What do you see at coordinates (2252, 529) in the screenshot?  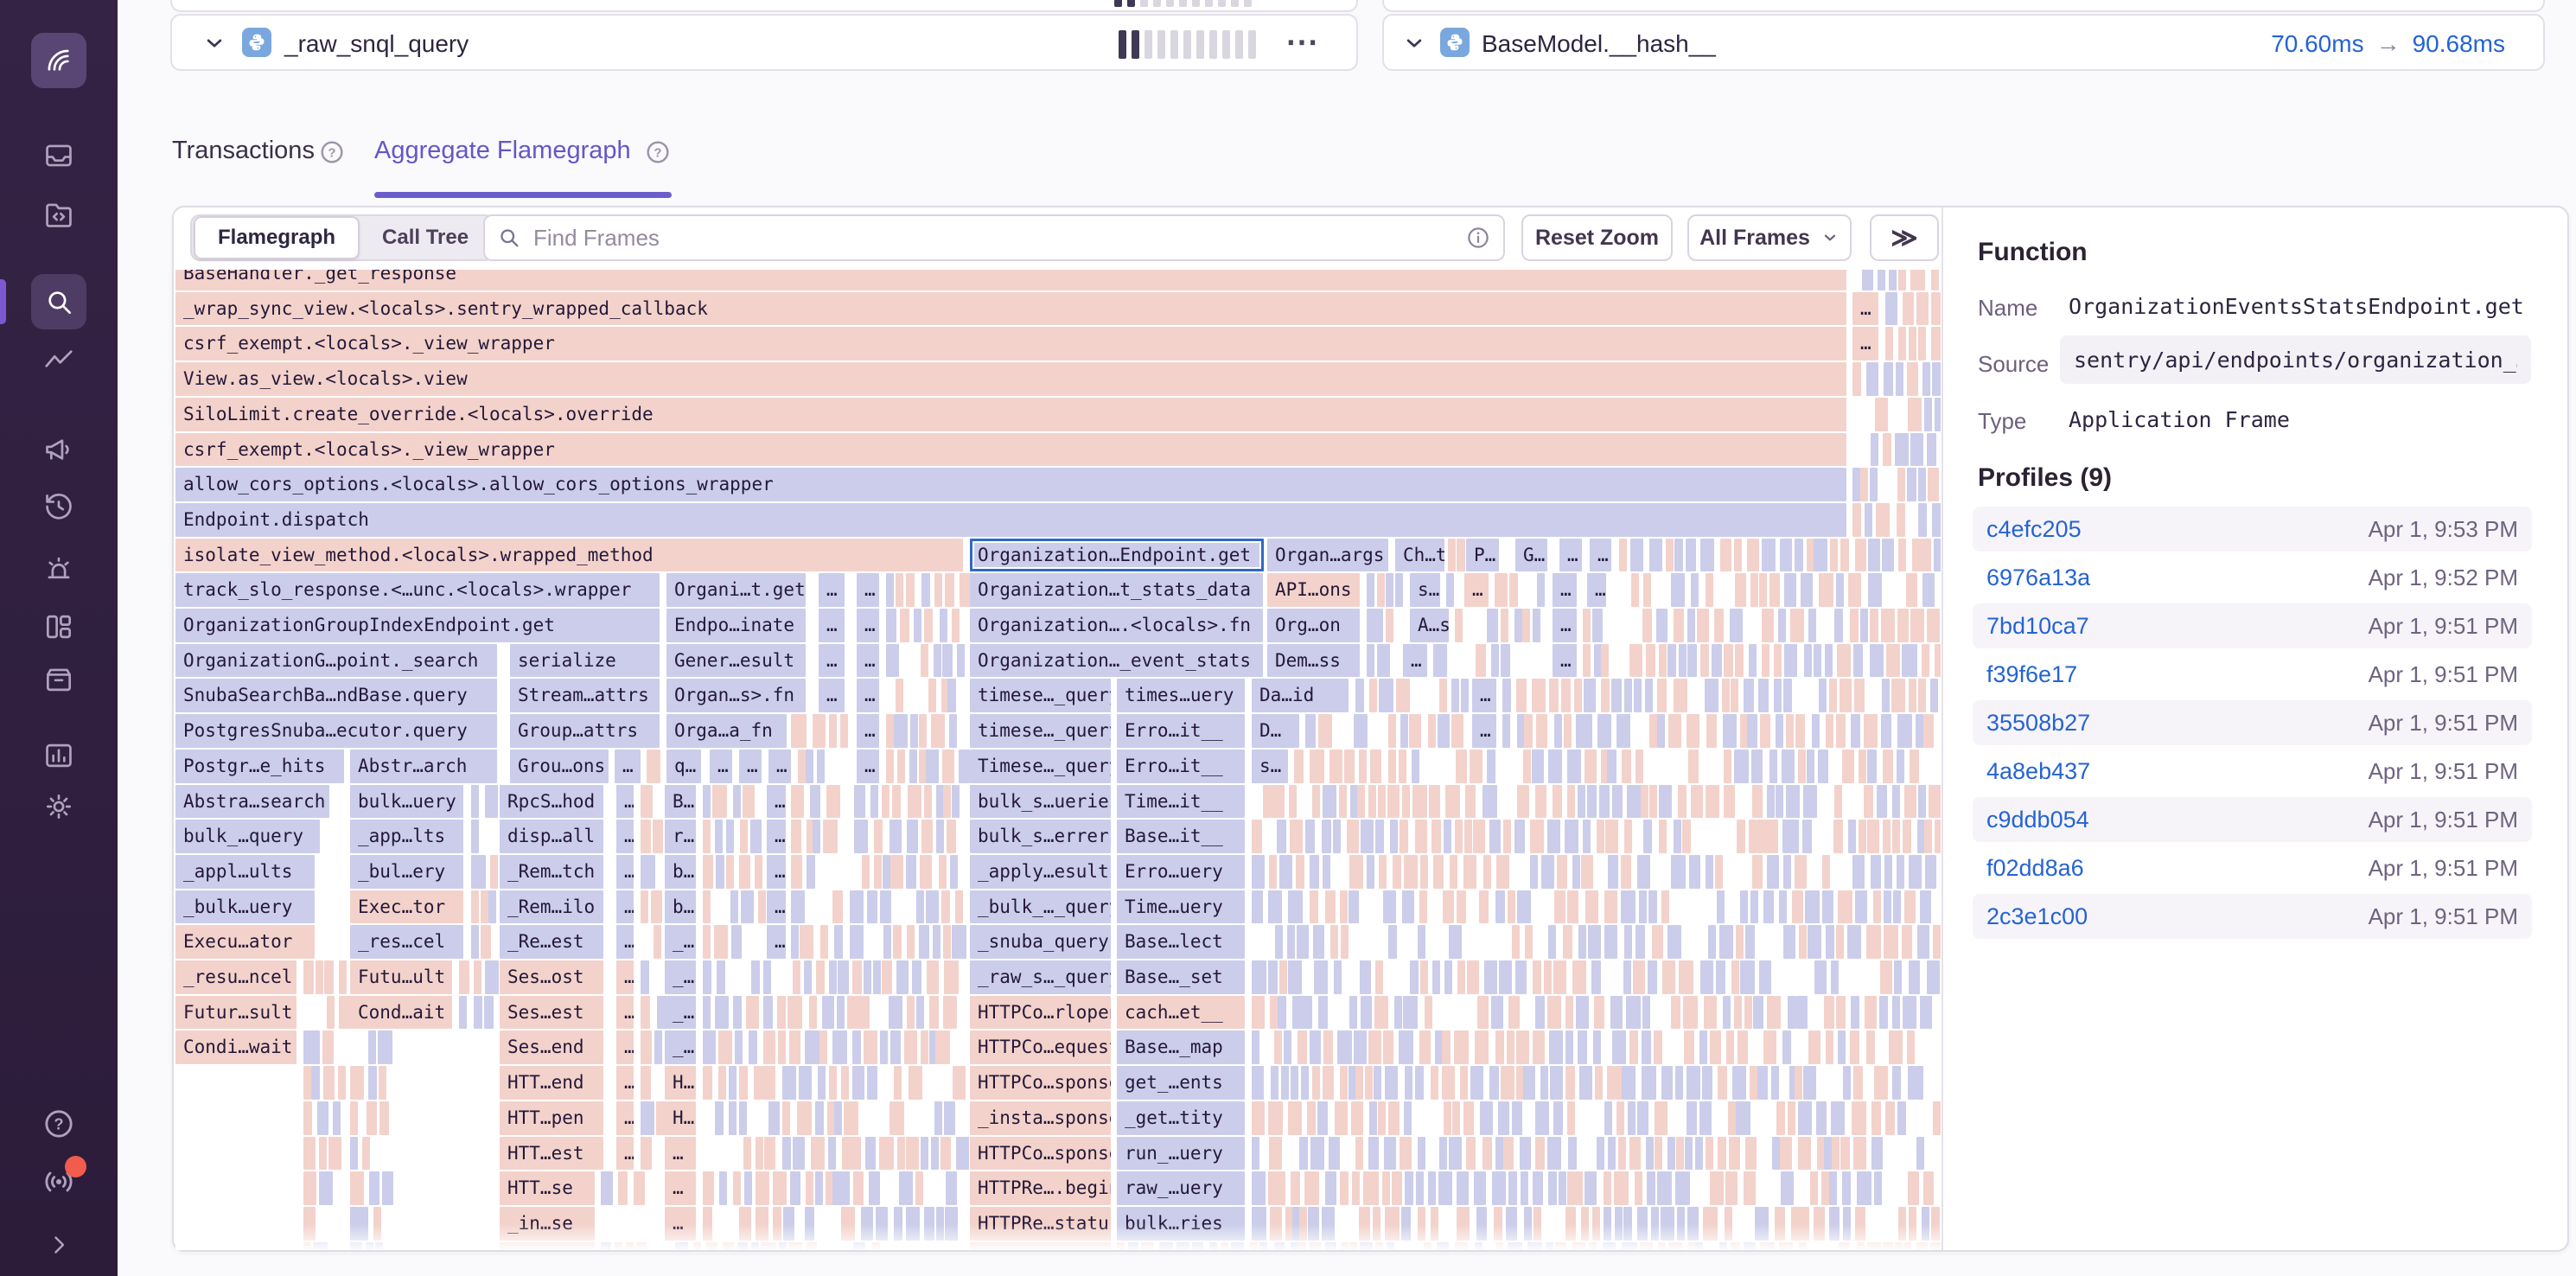 I see `profile-row: c4efc205 Apr 1, 9:53 PM` at bounding box center [2252, 529].